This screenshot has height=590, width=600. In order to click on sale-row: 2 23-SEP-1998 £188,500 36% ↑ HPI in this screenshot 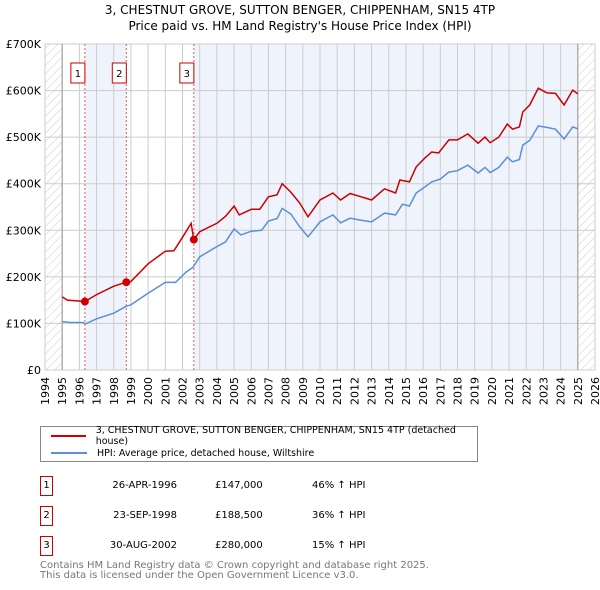, I will do `click(240, 516)`.